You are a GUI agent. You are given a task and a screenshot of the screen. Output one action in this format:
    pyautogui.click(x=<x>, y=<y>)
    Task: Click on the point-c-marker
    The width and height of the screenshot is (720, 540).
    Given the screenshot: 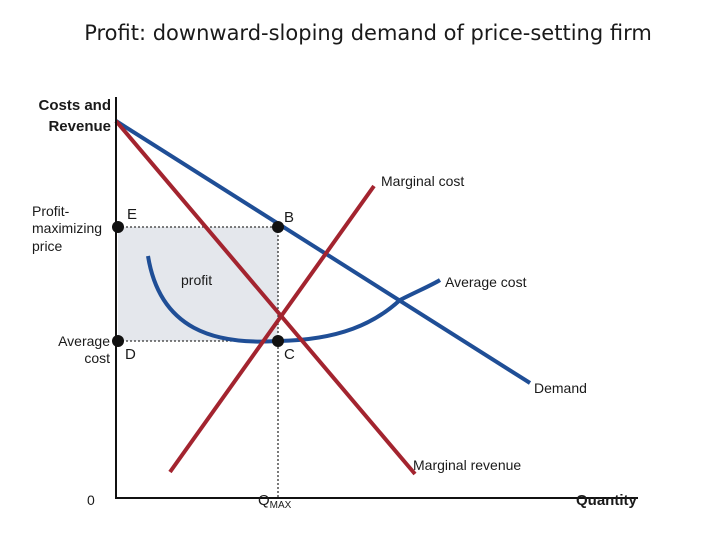 What is the action you would take?
    pyautogui.click(x=278, y=341)
    